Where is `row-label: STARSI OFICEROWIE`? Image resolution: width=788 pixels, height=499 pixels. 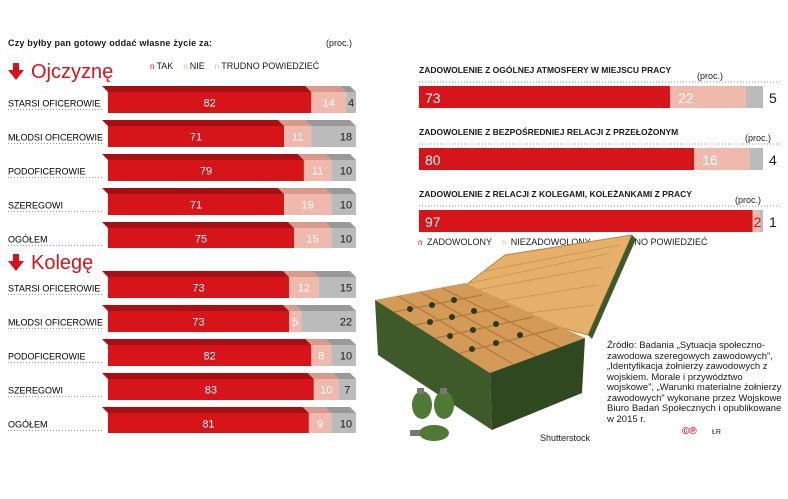
row-label: STARSI OFICEROWIE is located at coordinates (54, 289).